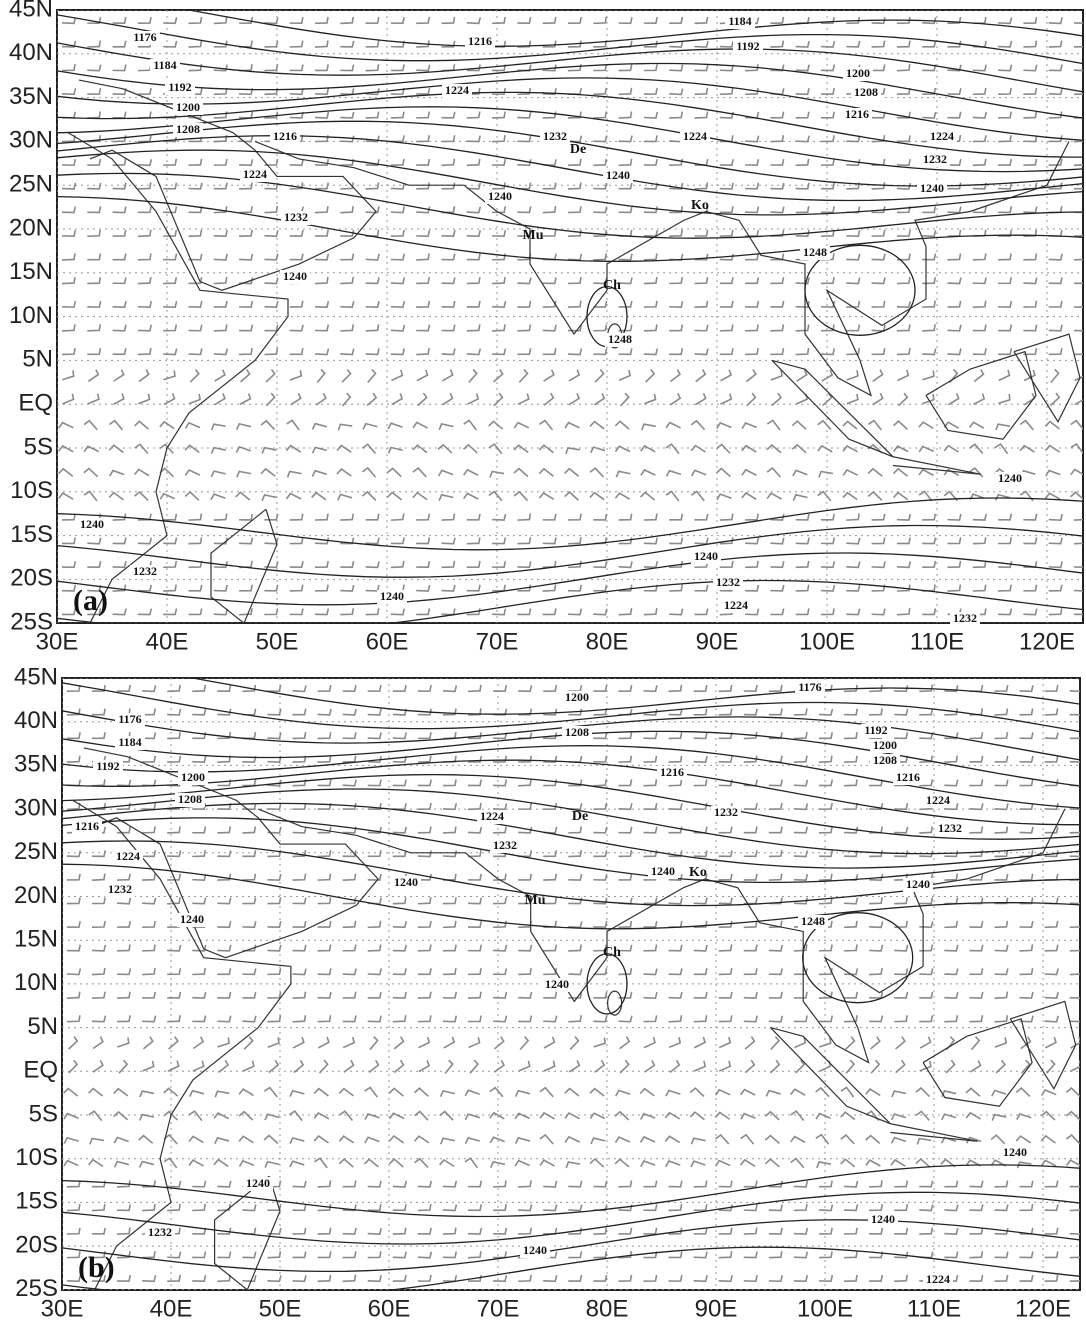 The width and height of the screenshot is (1086, 1323). Describe the element at coordinates (40, 1070) in the screenshot. I see `y-axis-label: EQ` at that location.